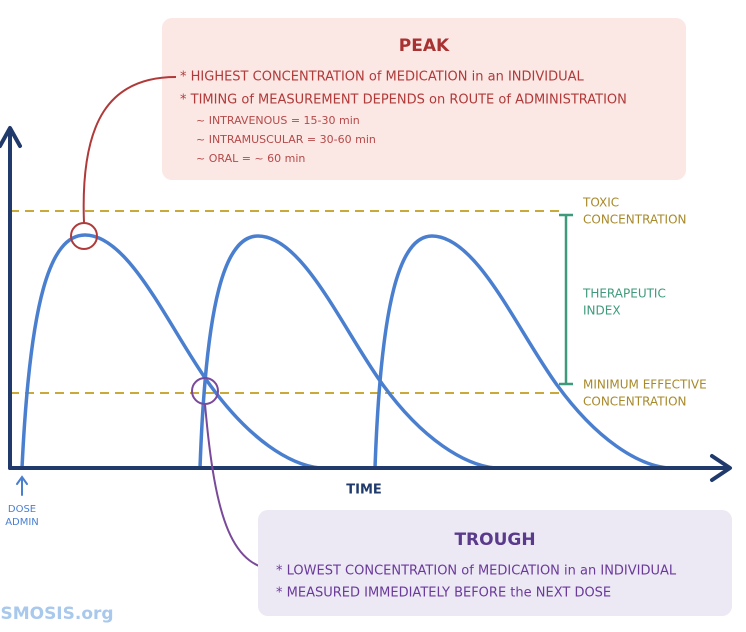  I want to click on trough-title: TROUGH, so click(494, 540).